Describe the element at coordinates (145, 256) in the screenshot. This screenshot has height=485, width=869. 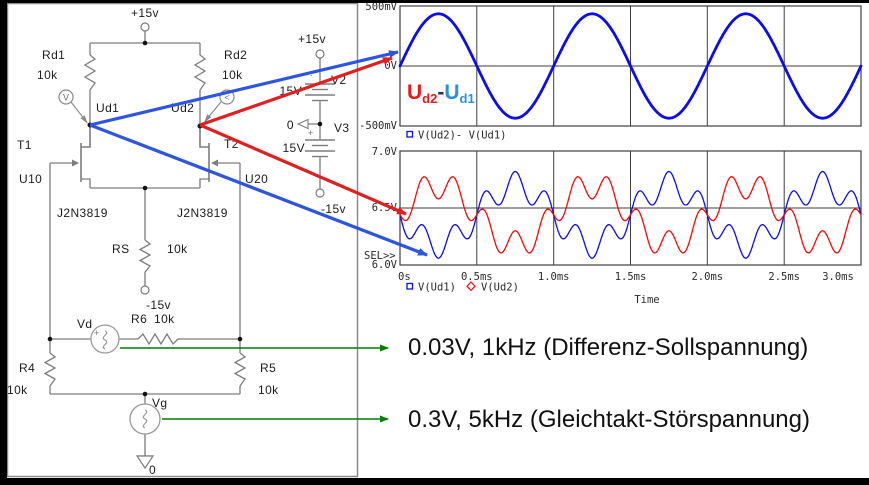
I see `resistor-rs` at that location.